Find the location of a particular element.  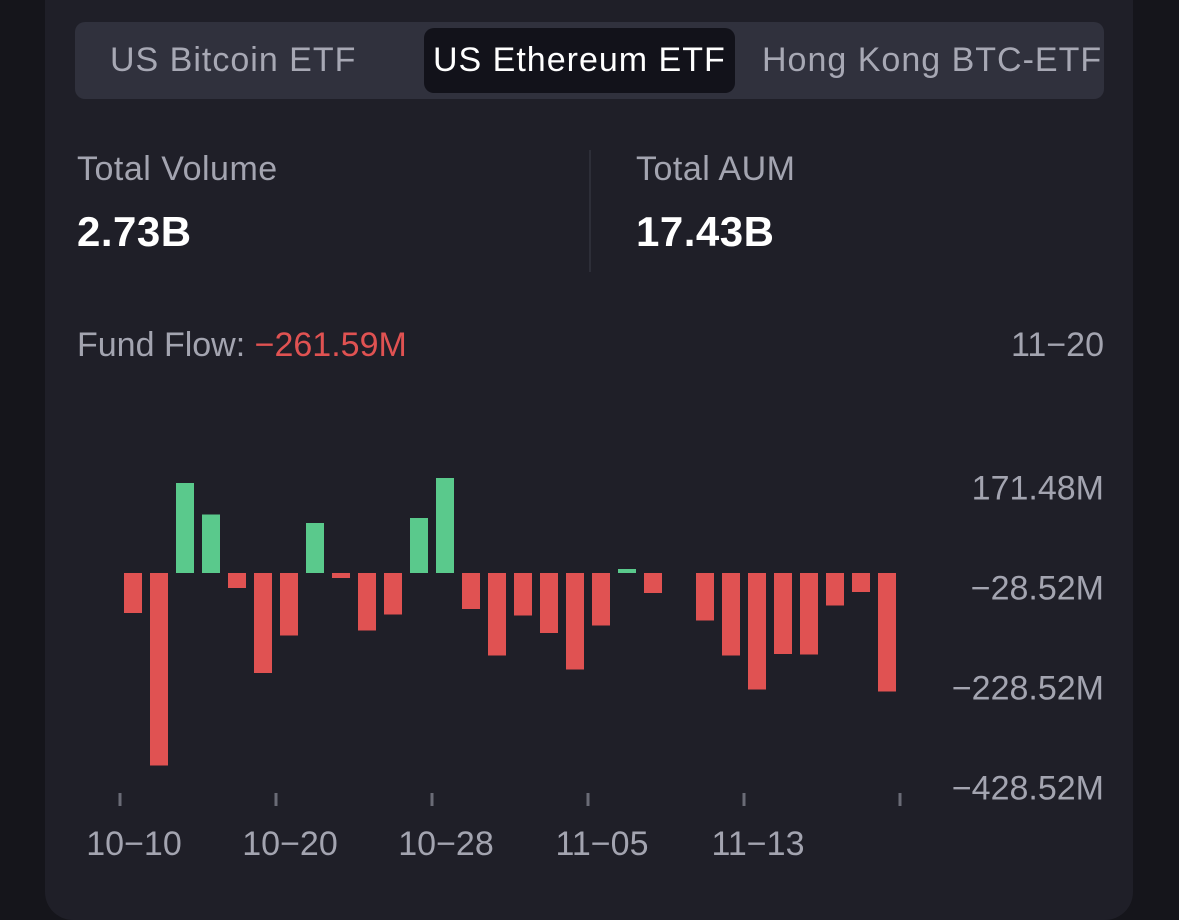

tab-us-bitcoin-etf: US Bitcoin ETF is located at coordinates (233, 60).